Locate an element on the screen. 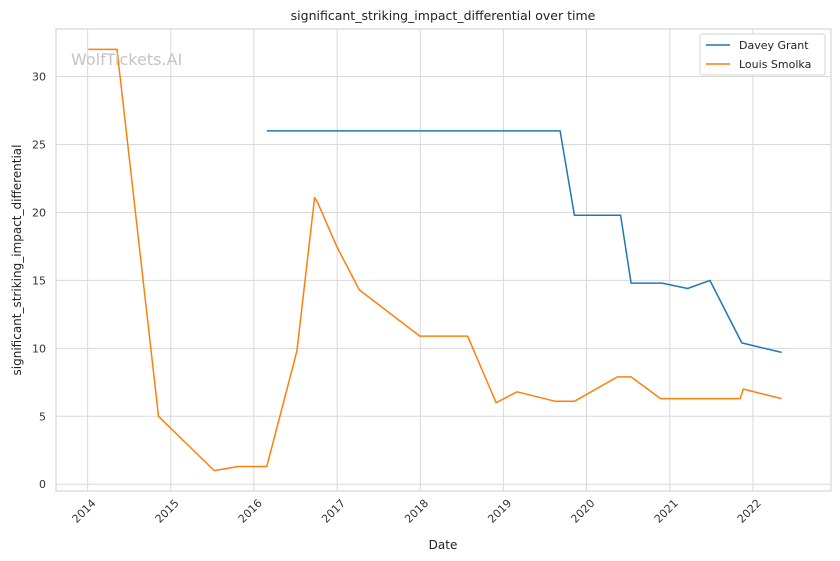 Image resolution: width=840 pixels, height=561 pixels. y-tick-label: 20 is located at coordinates (39, 212).